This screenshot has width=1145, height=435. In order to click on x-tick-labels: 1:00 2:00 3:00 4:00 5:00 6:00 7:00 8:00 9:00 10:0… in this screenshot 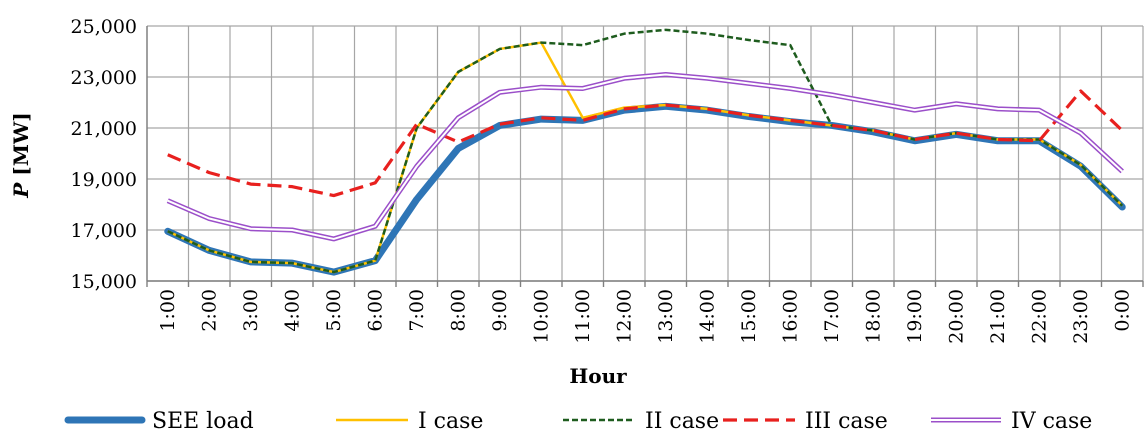, I will do `click(645, 316)`.